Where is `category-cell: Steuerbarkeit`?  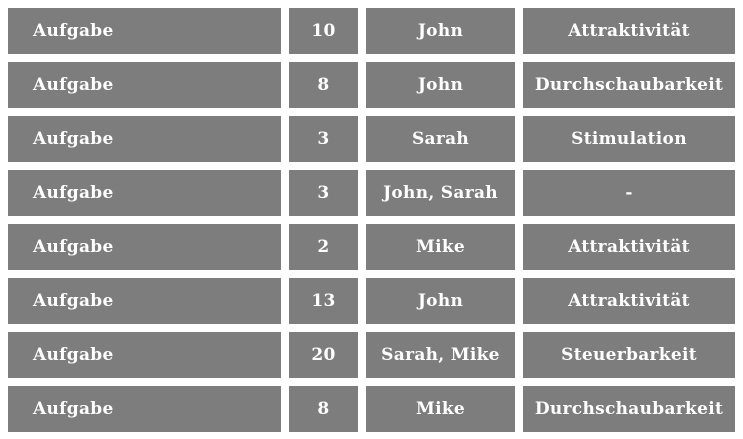
category-cell: Steuerbarkeit is located at coordinates (629, 355).